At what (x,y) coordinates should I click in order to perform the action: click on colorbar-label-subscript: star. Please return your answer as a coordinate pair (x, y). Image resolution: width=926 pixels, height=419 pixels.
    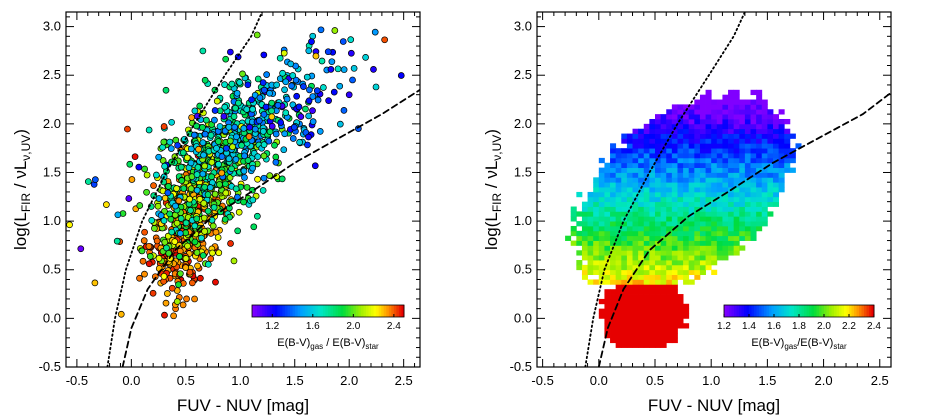
    Looking at the image, I should click on (840, 346).